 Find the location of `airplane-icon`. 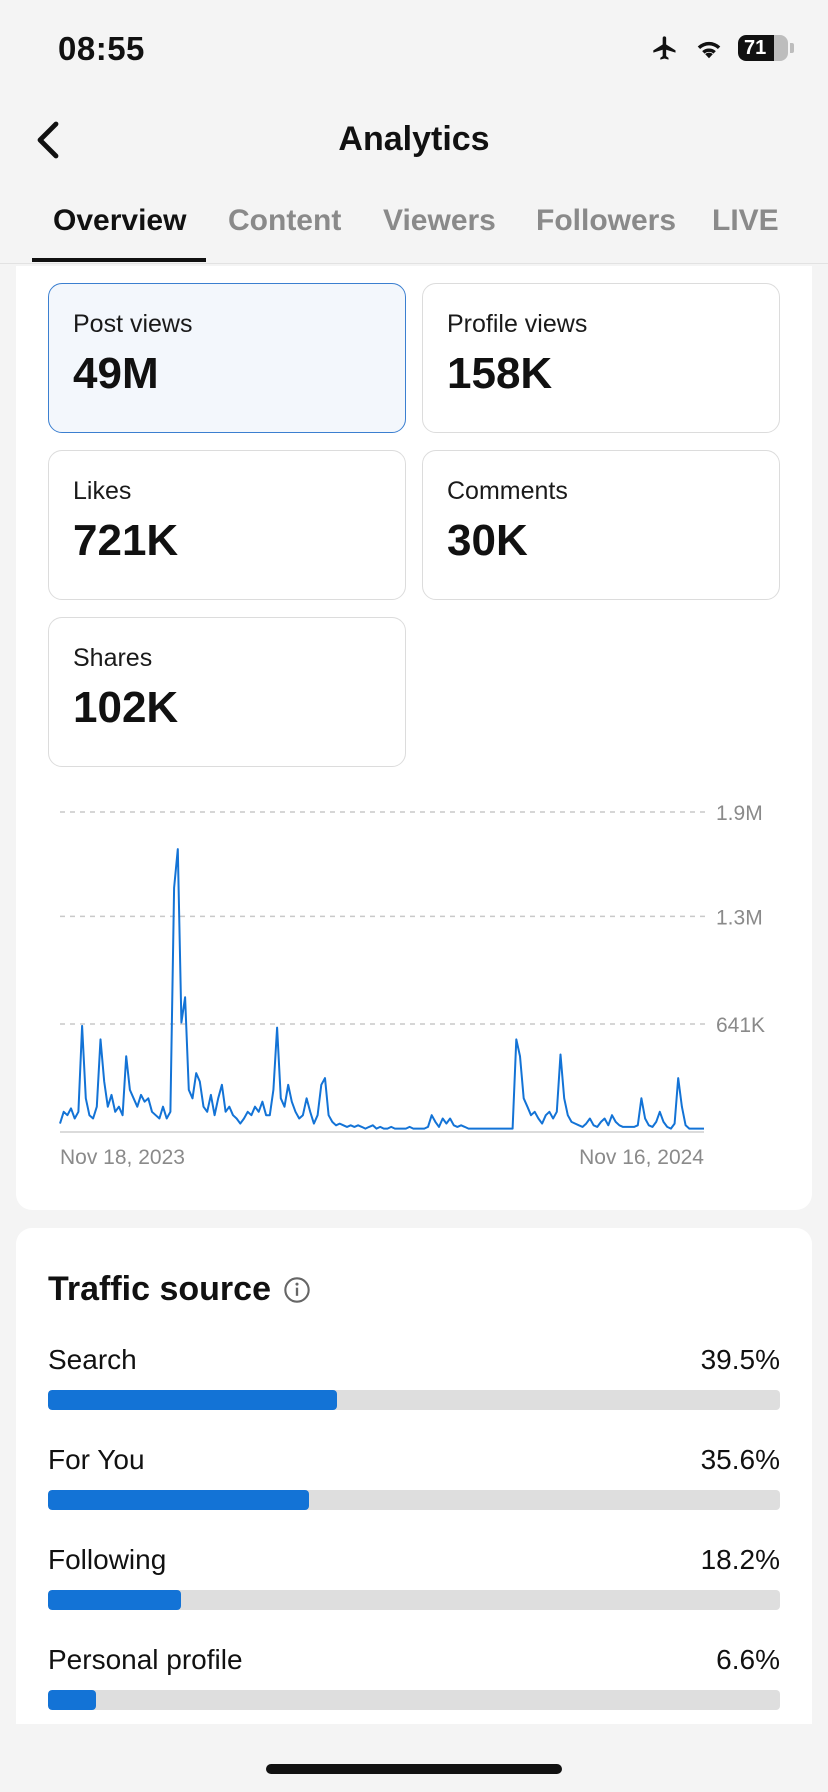

airplane-icon is located at coordinates (665, 48).